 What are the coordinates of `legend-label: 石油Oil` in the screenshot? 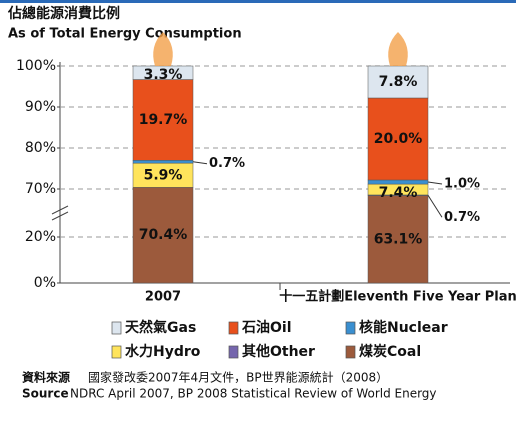 It's located at (266, 327).